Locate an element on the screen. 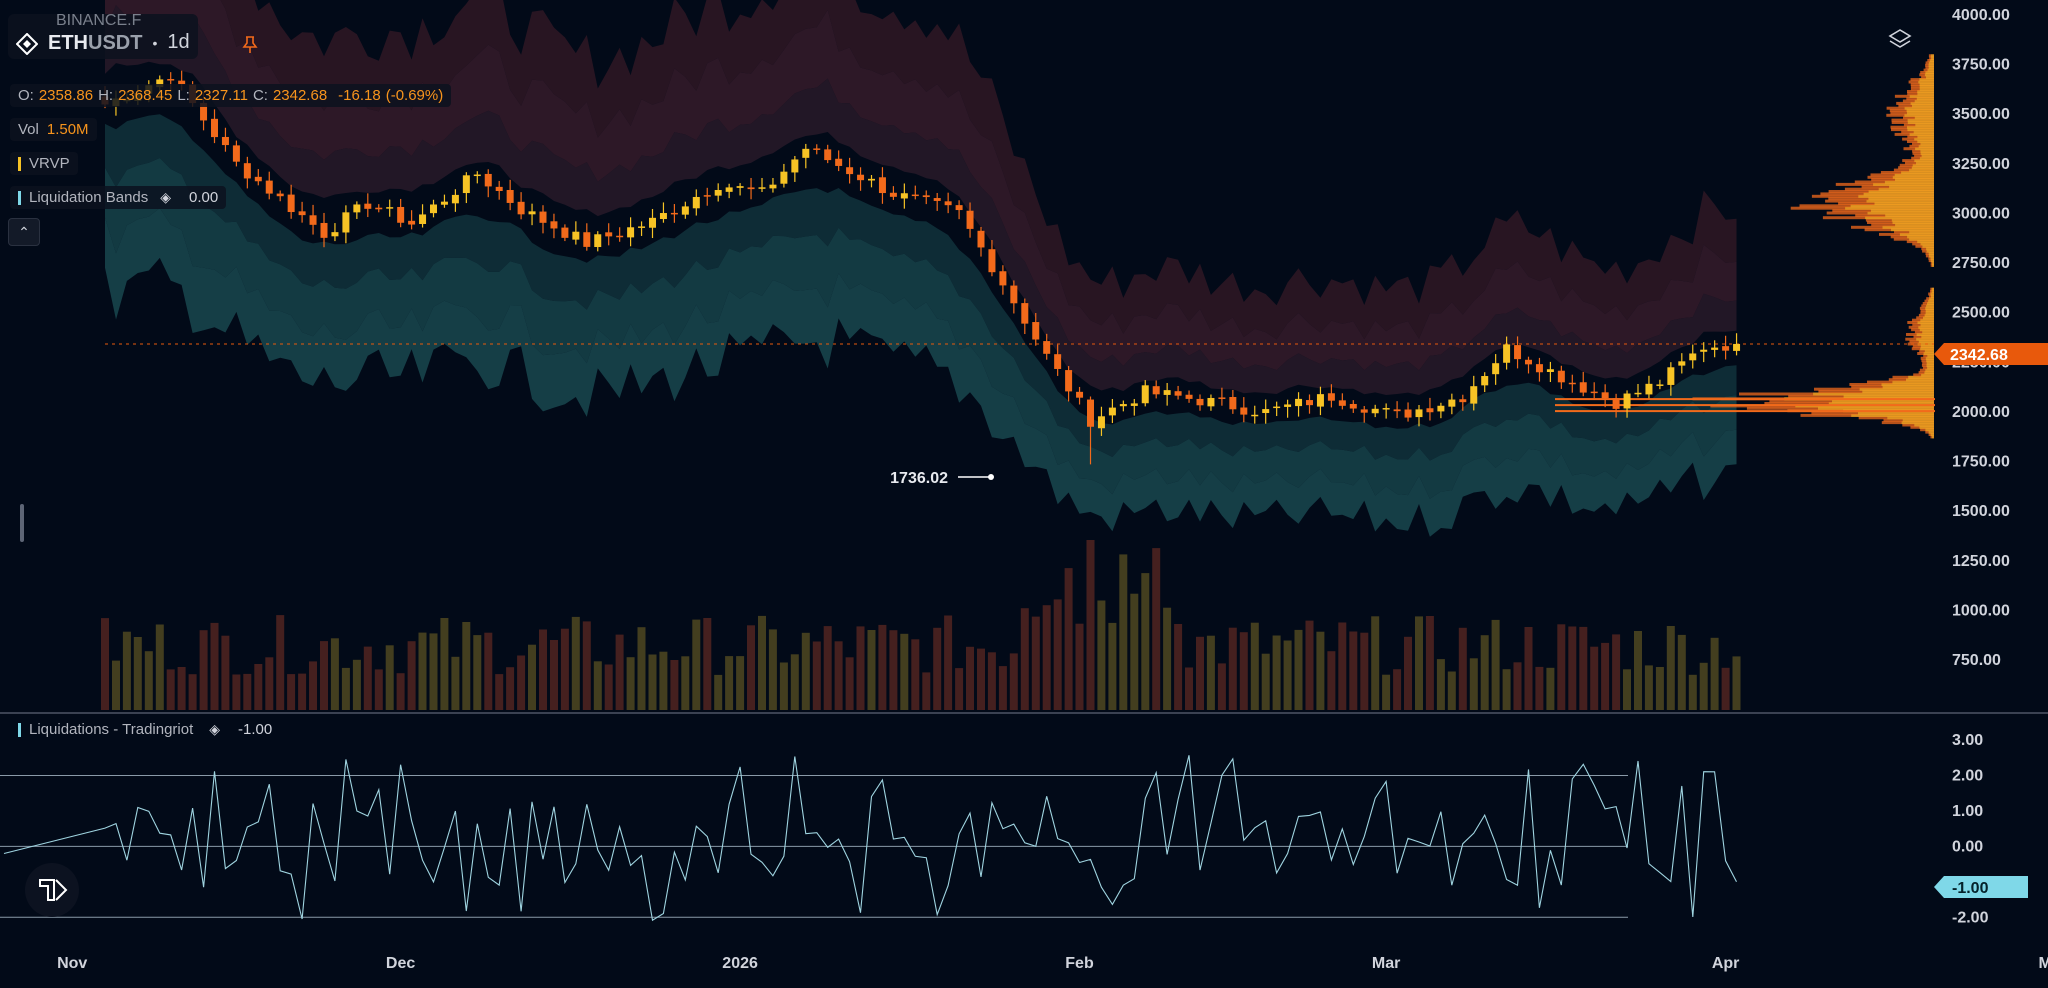  settings-icon: ◈ is located at coordinates (166, 197).